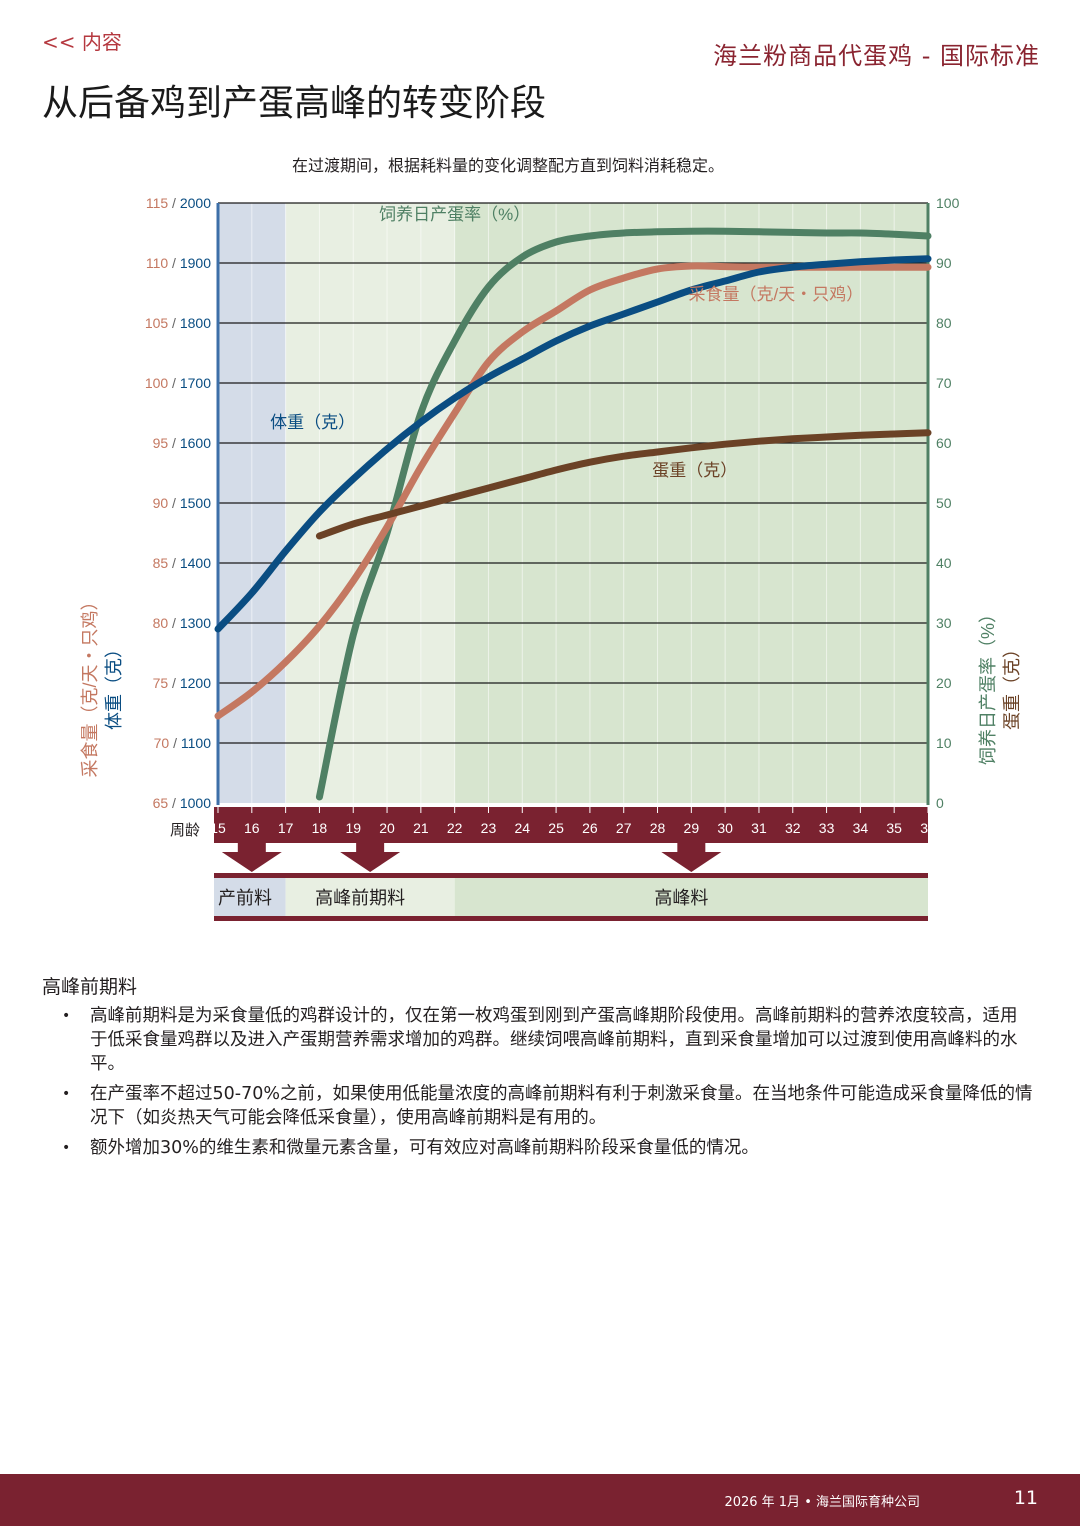  What do you see at coordinates (876, 56) in the screenshot?
I see `document-title: 海兰粉商品代蛋鸡 - 国际标准` at bounding box center [876, 56].